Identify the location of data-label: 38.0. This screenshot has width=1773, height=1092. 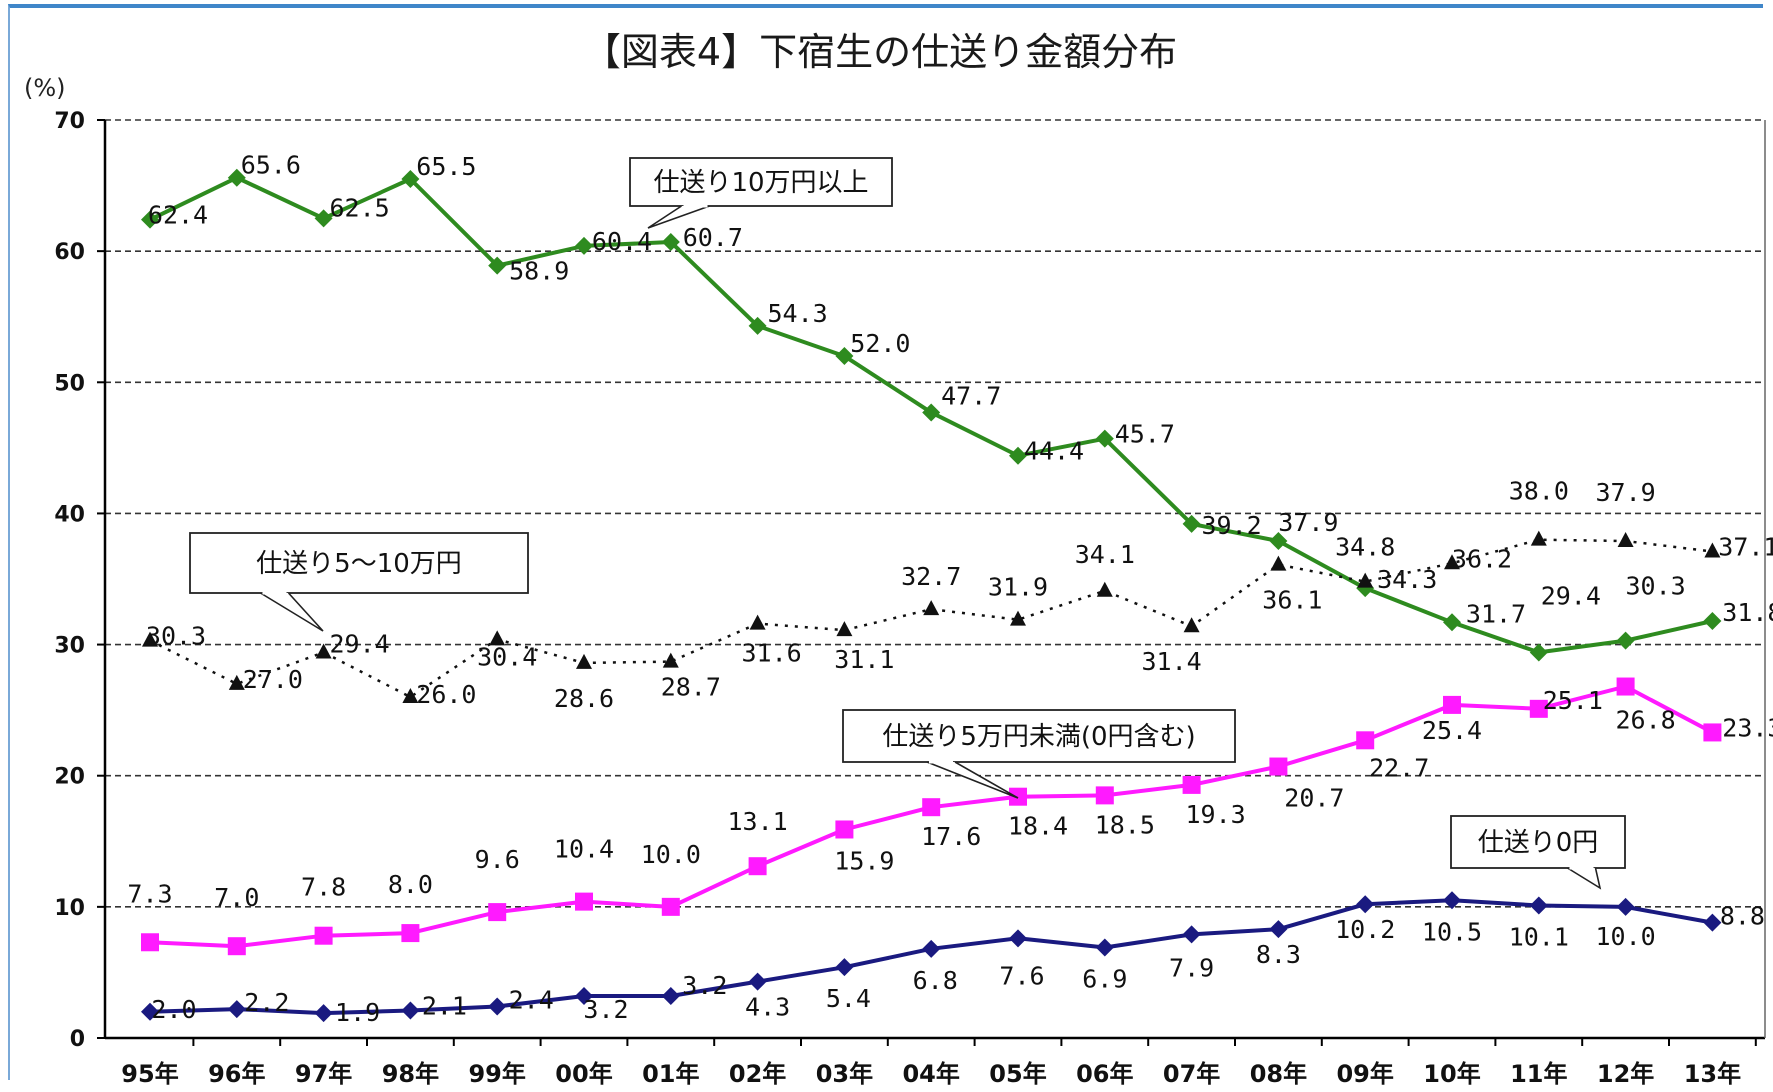
(1539, 491).